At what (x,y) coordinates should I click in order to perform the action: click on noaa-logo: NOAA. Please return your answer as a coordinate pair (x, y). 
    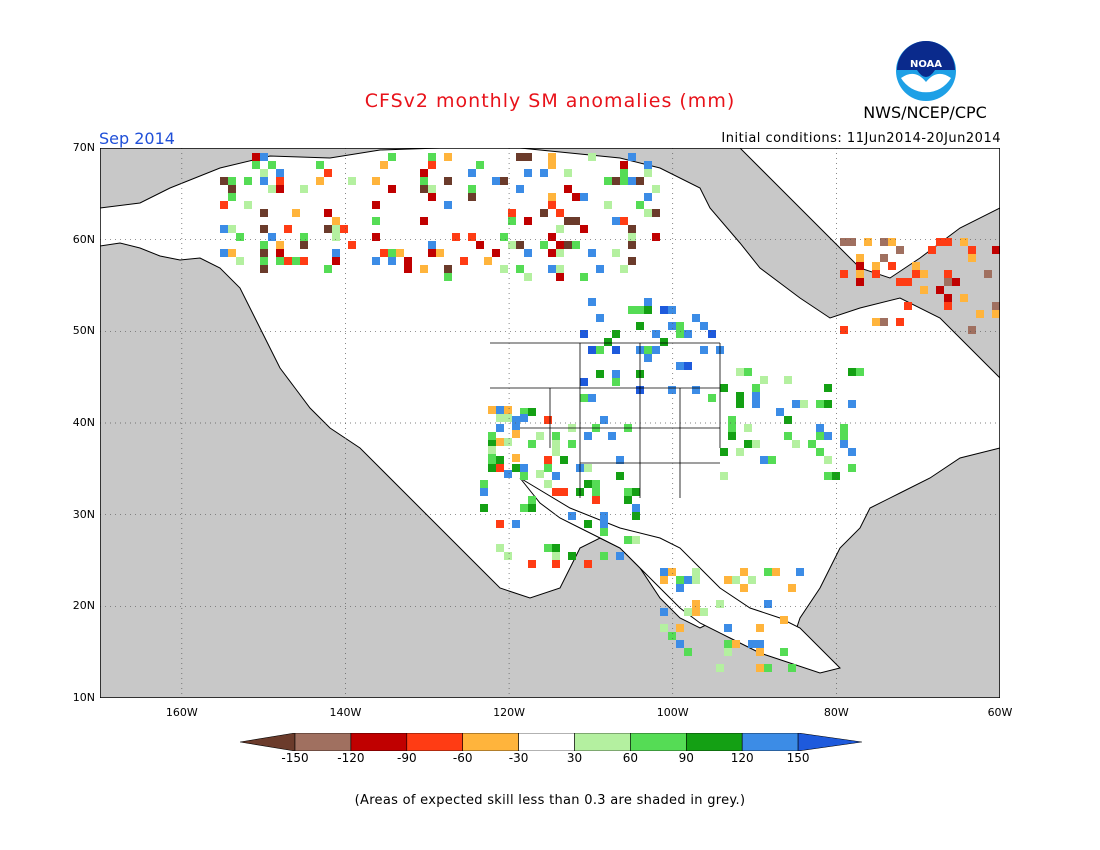
    Looking at the image, I should click on (926, 71).